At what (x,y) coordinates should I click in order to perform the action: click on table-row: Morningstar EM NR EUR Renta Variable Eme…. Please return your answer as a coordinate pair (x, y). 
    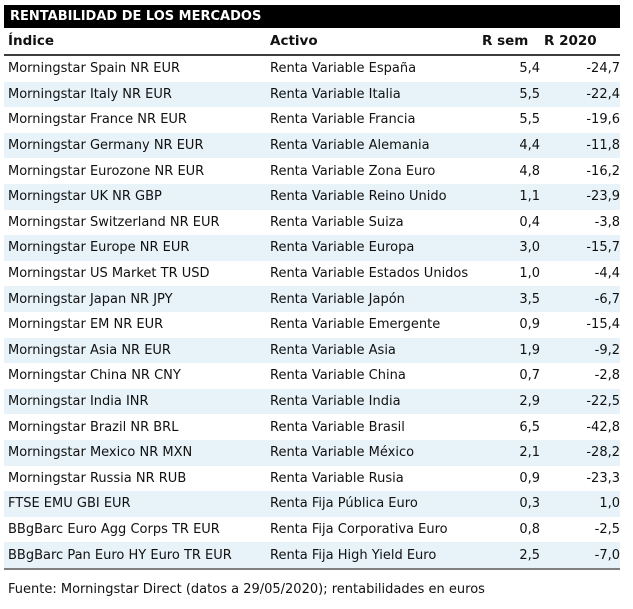
    Looking at the image, I should click on (312, 325).